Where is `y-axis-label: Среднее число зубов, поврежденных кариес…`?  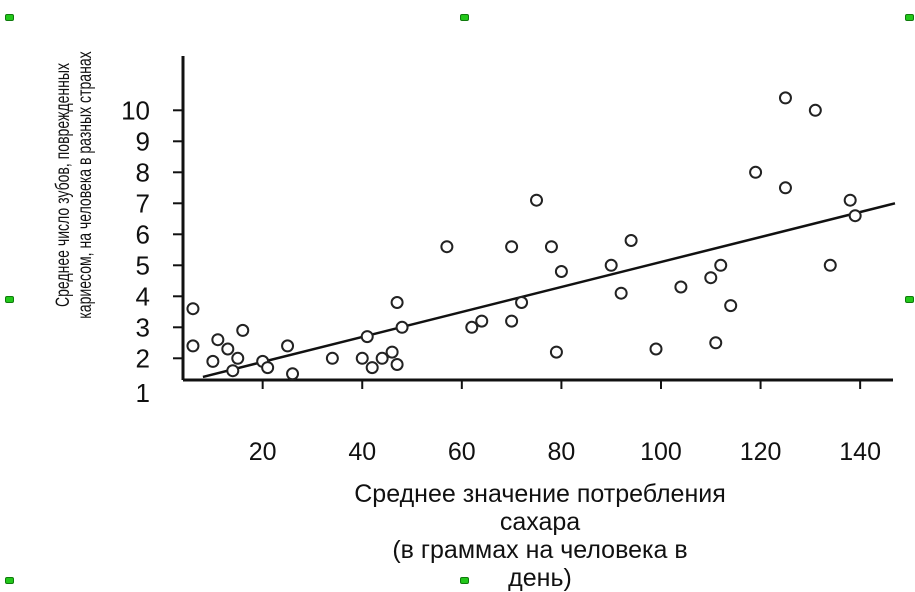
y-axis-label: Среднее число зубов, поврежденных кариес… is located at coordinates (92, 192).